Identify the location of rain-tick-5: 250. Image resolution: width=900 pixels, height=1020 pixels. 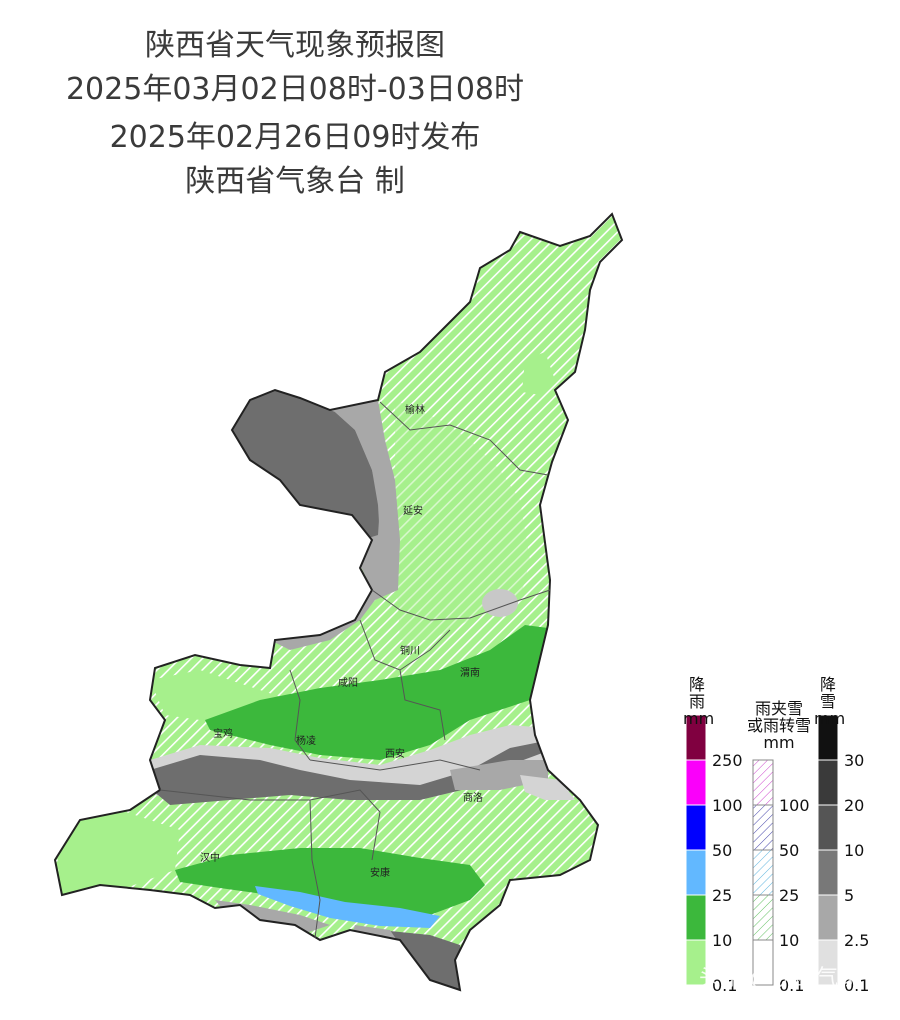
(727, 760).